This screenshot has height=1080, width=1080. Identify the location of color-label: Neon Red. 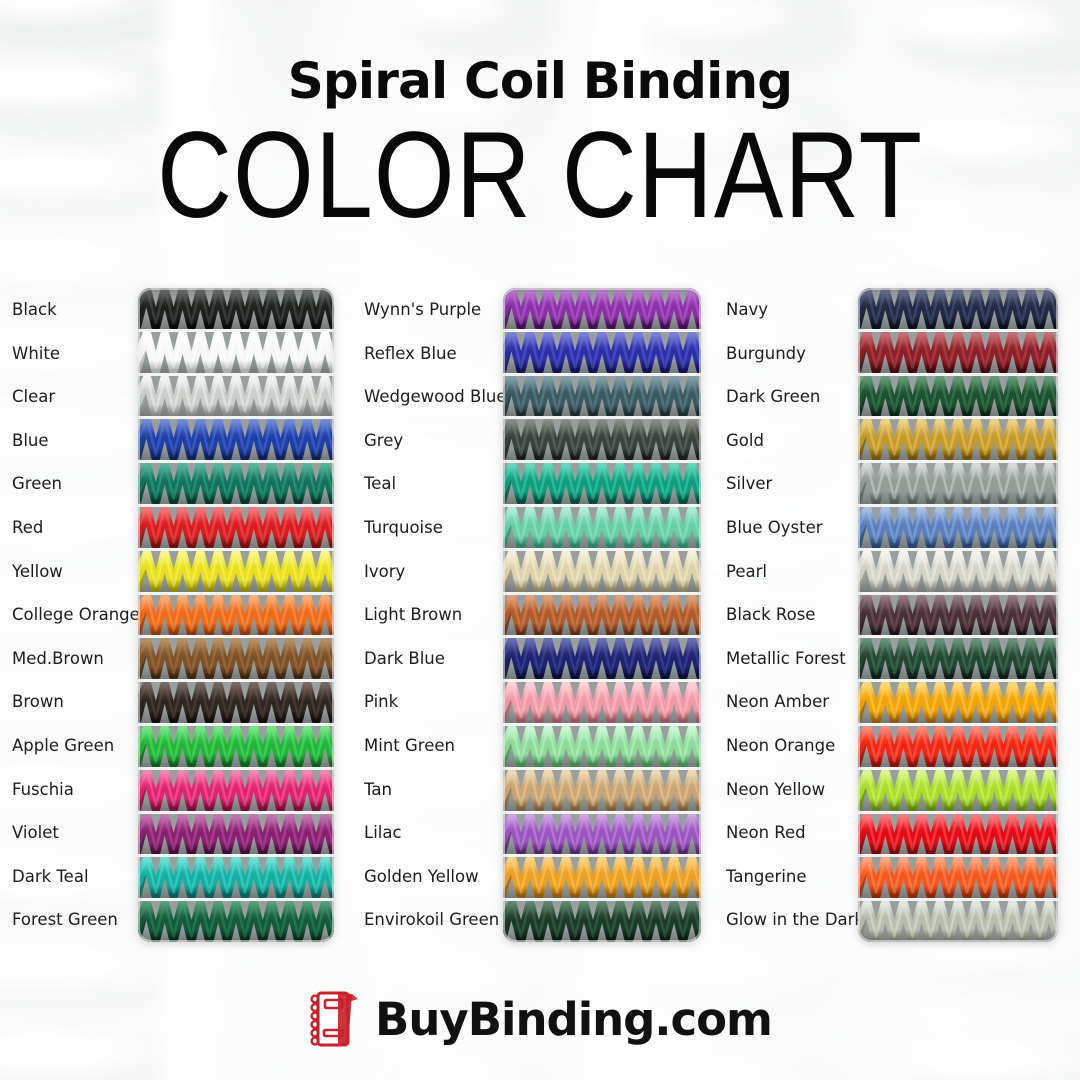
(766, 833).